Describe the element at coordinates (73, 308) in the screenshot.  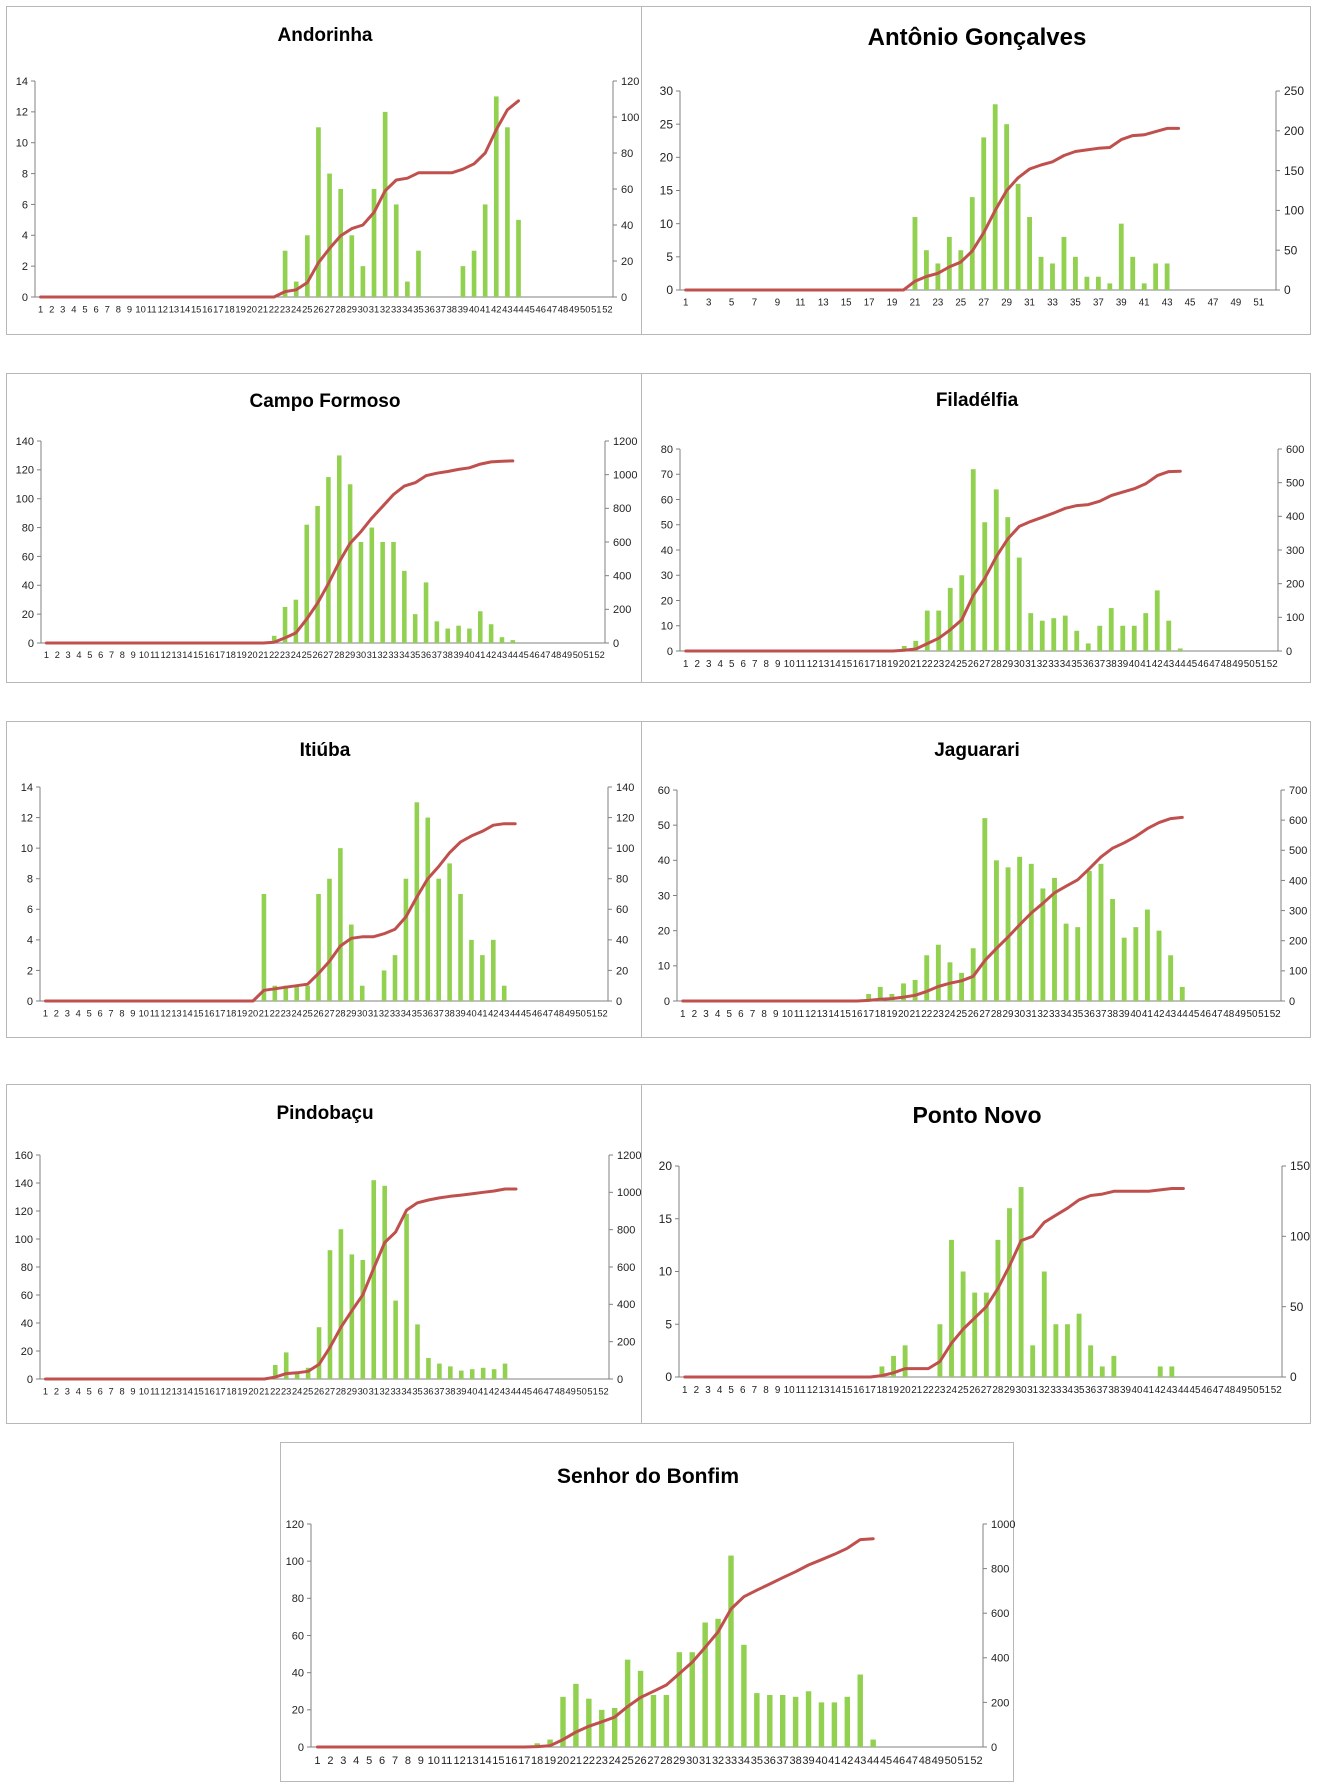
I see `x-tick-label: 4` at that location.